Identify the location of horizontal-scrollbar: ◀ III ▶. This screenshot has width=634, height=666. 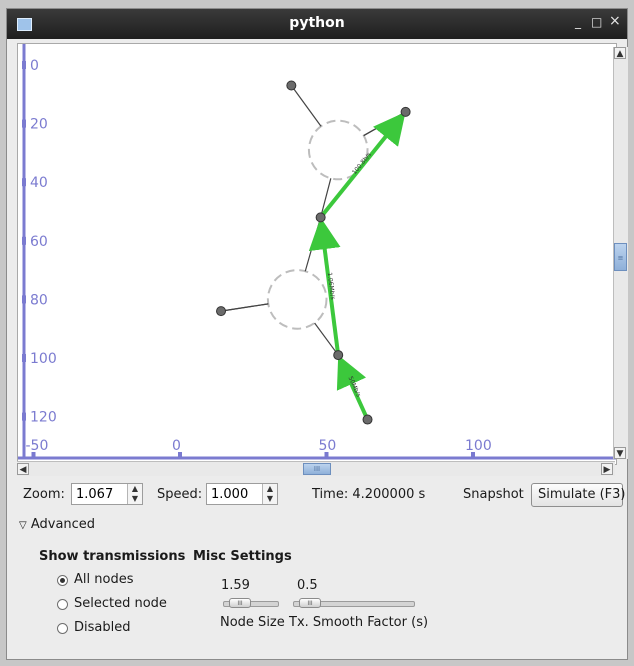
(316, 468).